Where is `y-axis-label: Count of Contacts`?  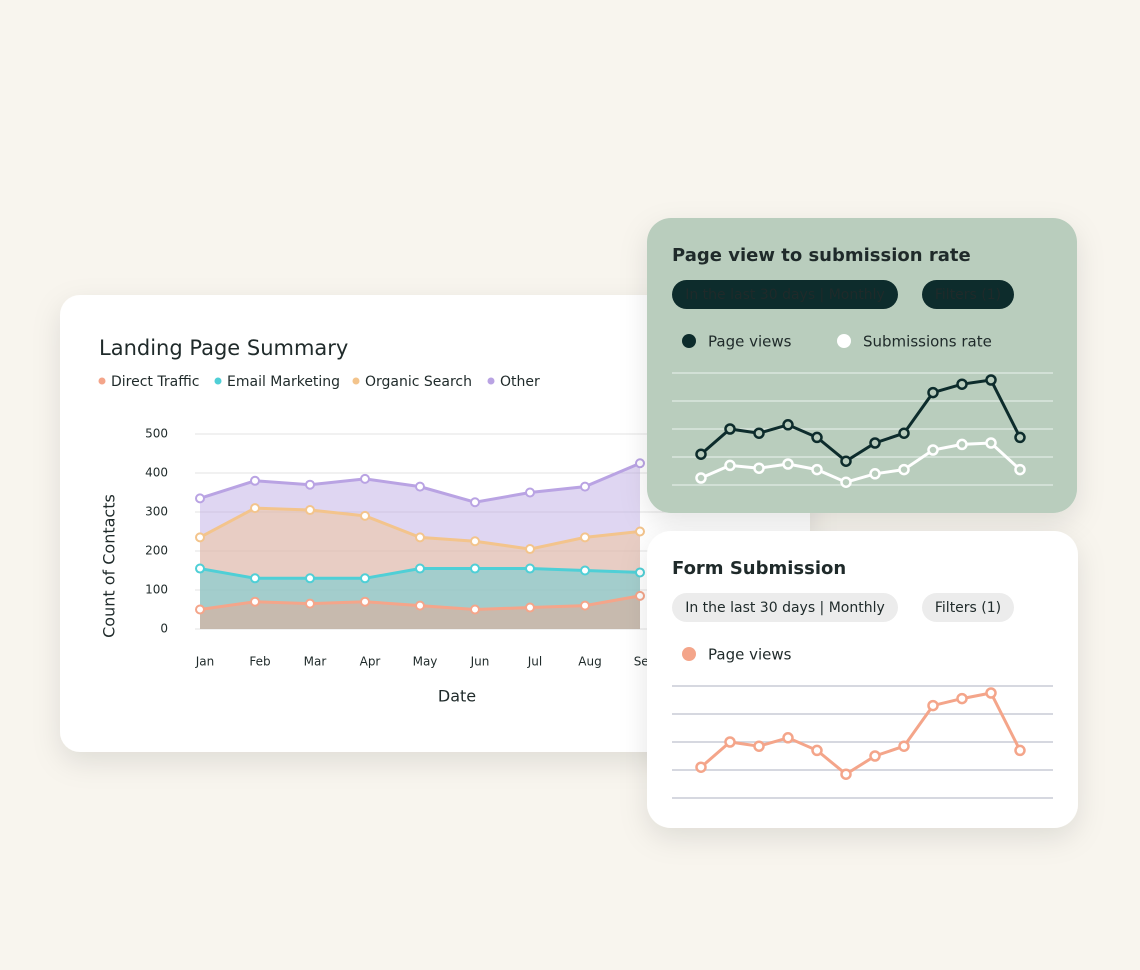
y-axis-label: Count of Contacts is located at coordinates (109, 566).